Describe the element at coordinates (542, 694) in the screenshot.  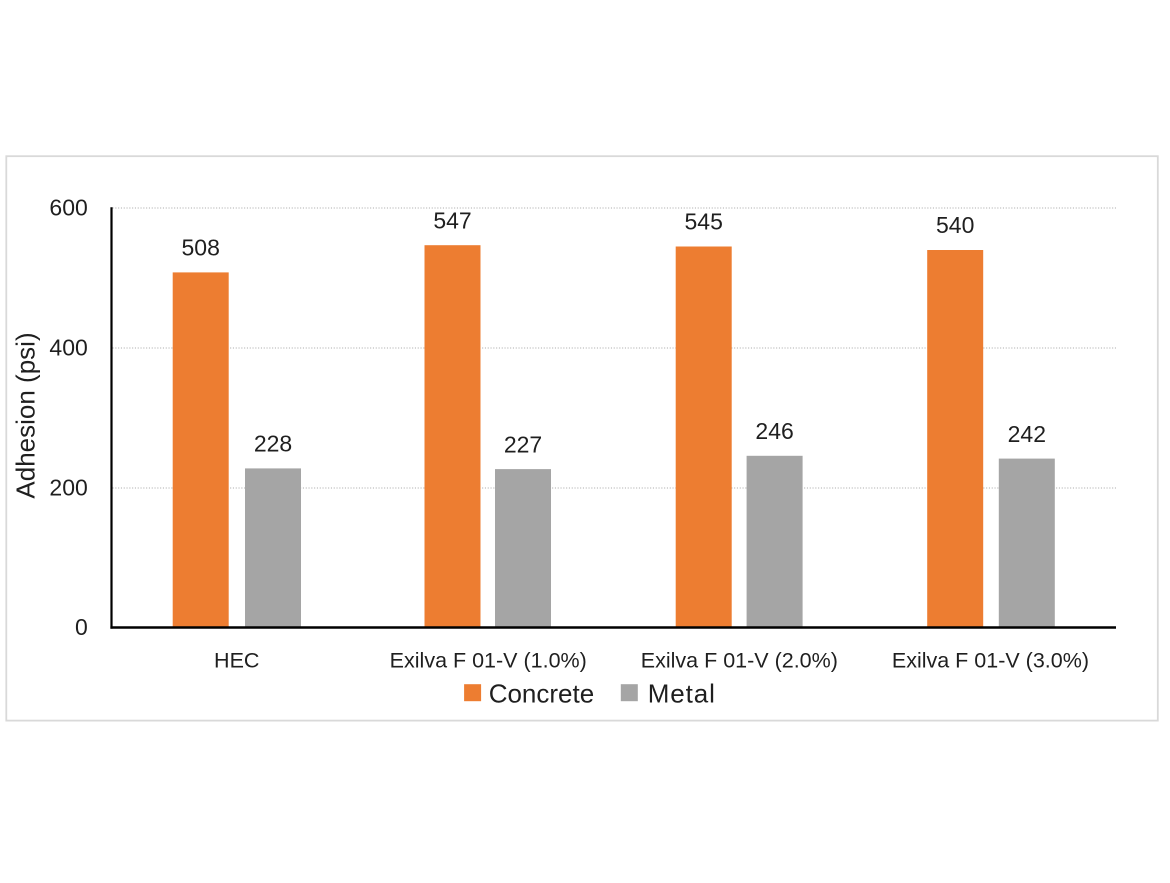
I see `svg-text: Concrete` at that location.